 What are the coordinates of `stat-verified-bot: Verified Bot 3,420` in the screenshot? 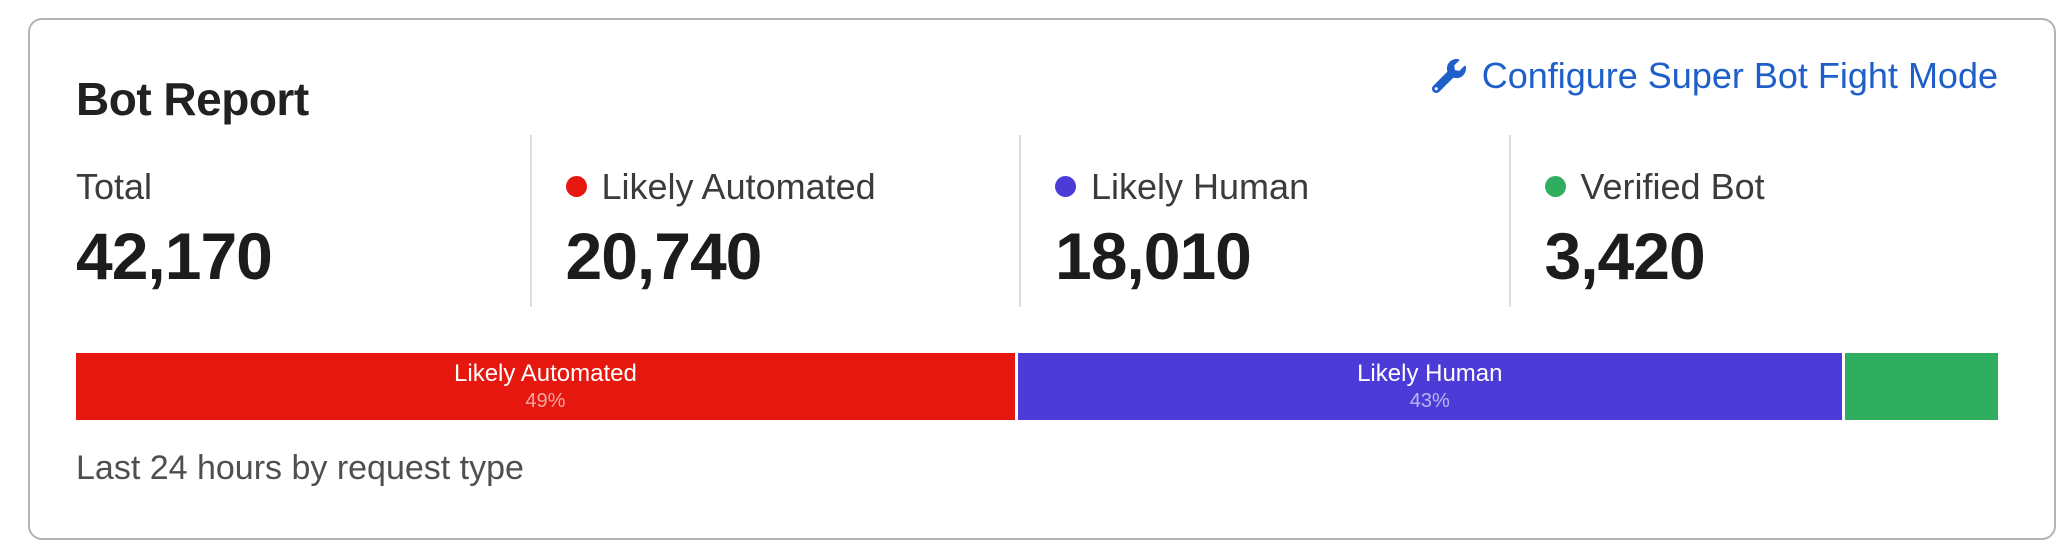 It's located at (1753, 221).